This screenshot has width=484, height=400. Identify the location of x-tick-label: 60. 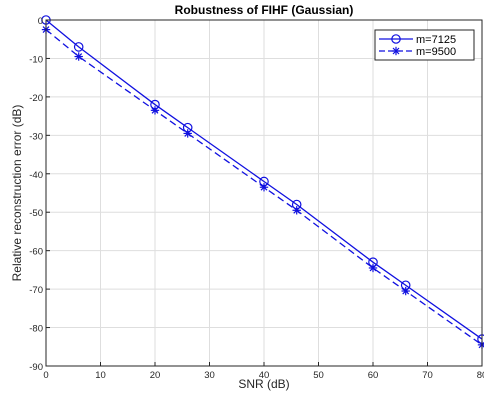
(373, 375).